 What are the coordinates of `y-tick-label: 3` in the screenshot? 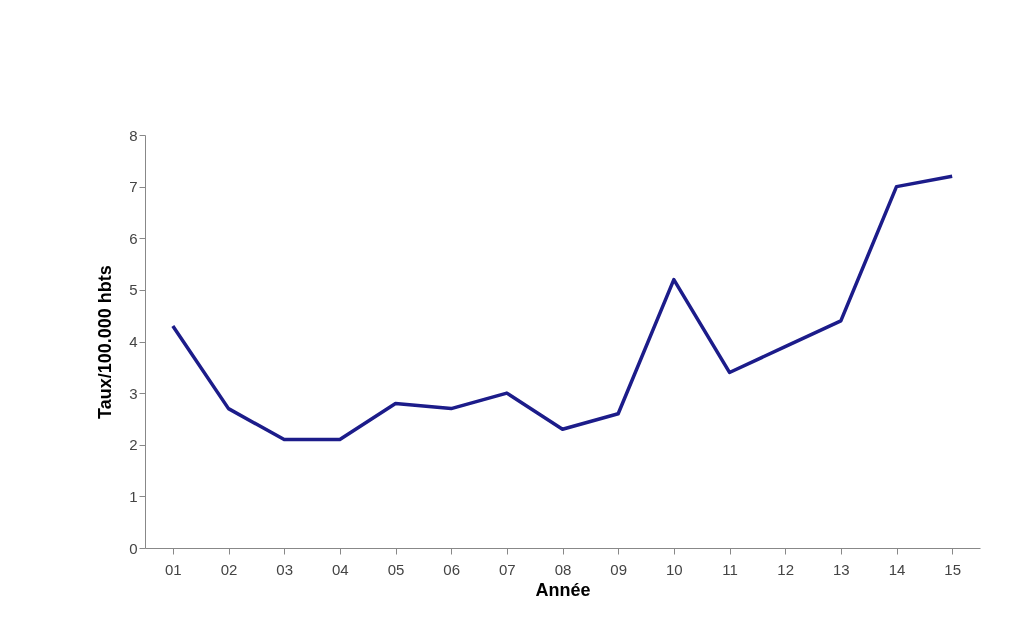 It's located at (133, 393).